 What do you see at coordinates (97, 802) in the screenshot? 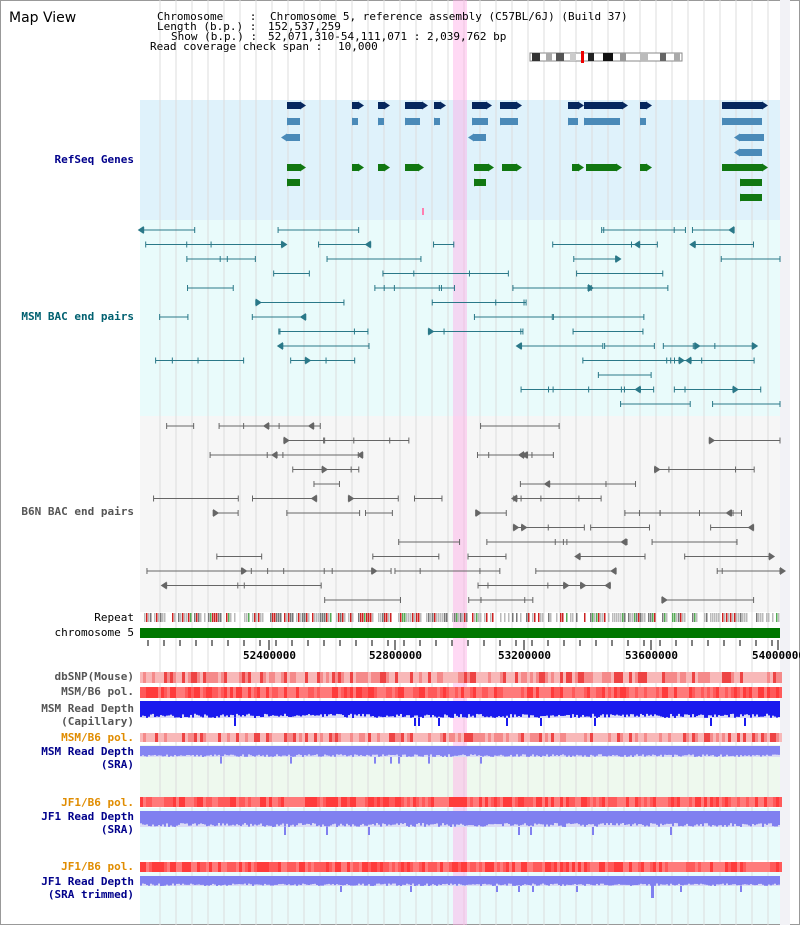
I see `jf1-b6-pol-track-label: JF1/B6 pol.` at bounding box center [97, 802].